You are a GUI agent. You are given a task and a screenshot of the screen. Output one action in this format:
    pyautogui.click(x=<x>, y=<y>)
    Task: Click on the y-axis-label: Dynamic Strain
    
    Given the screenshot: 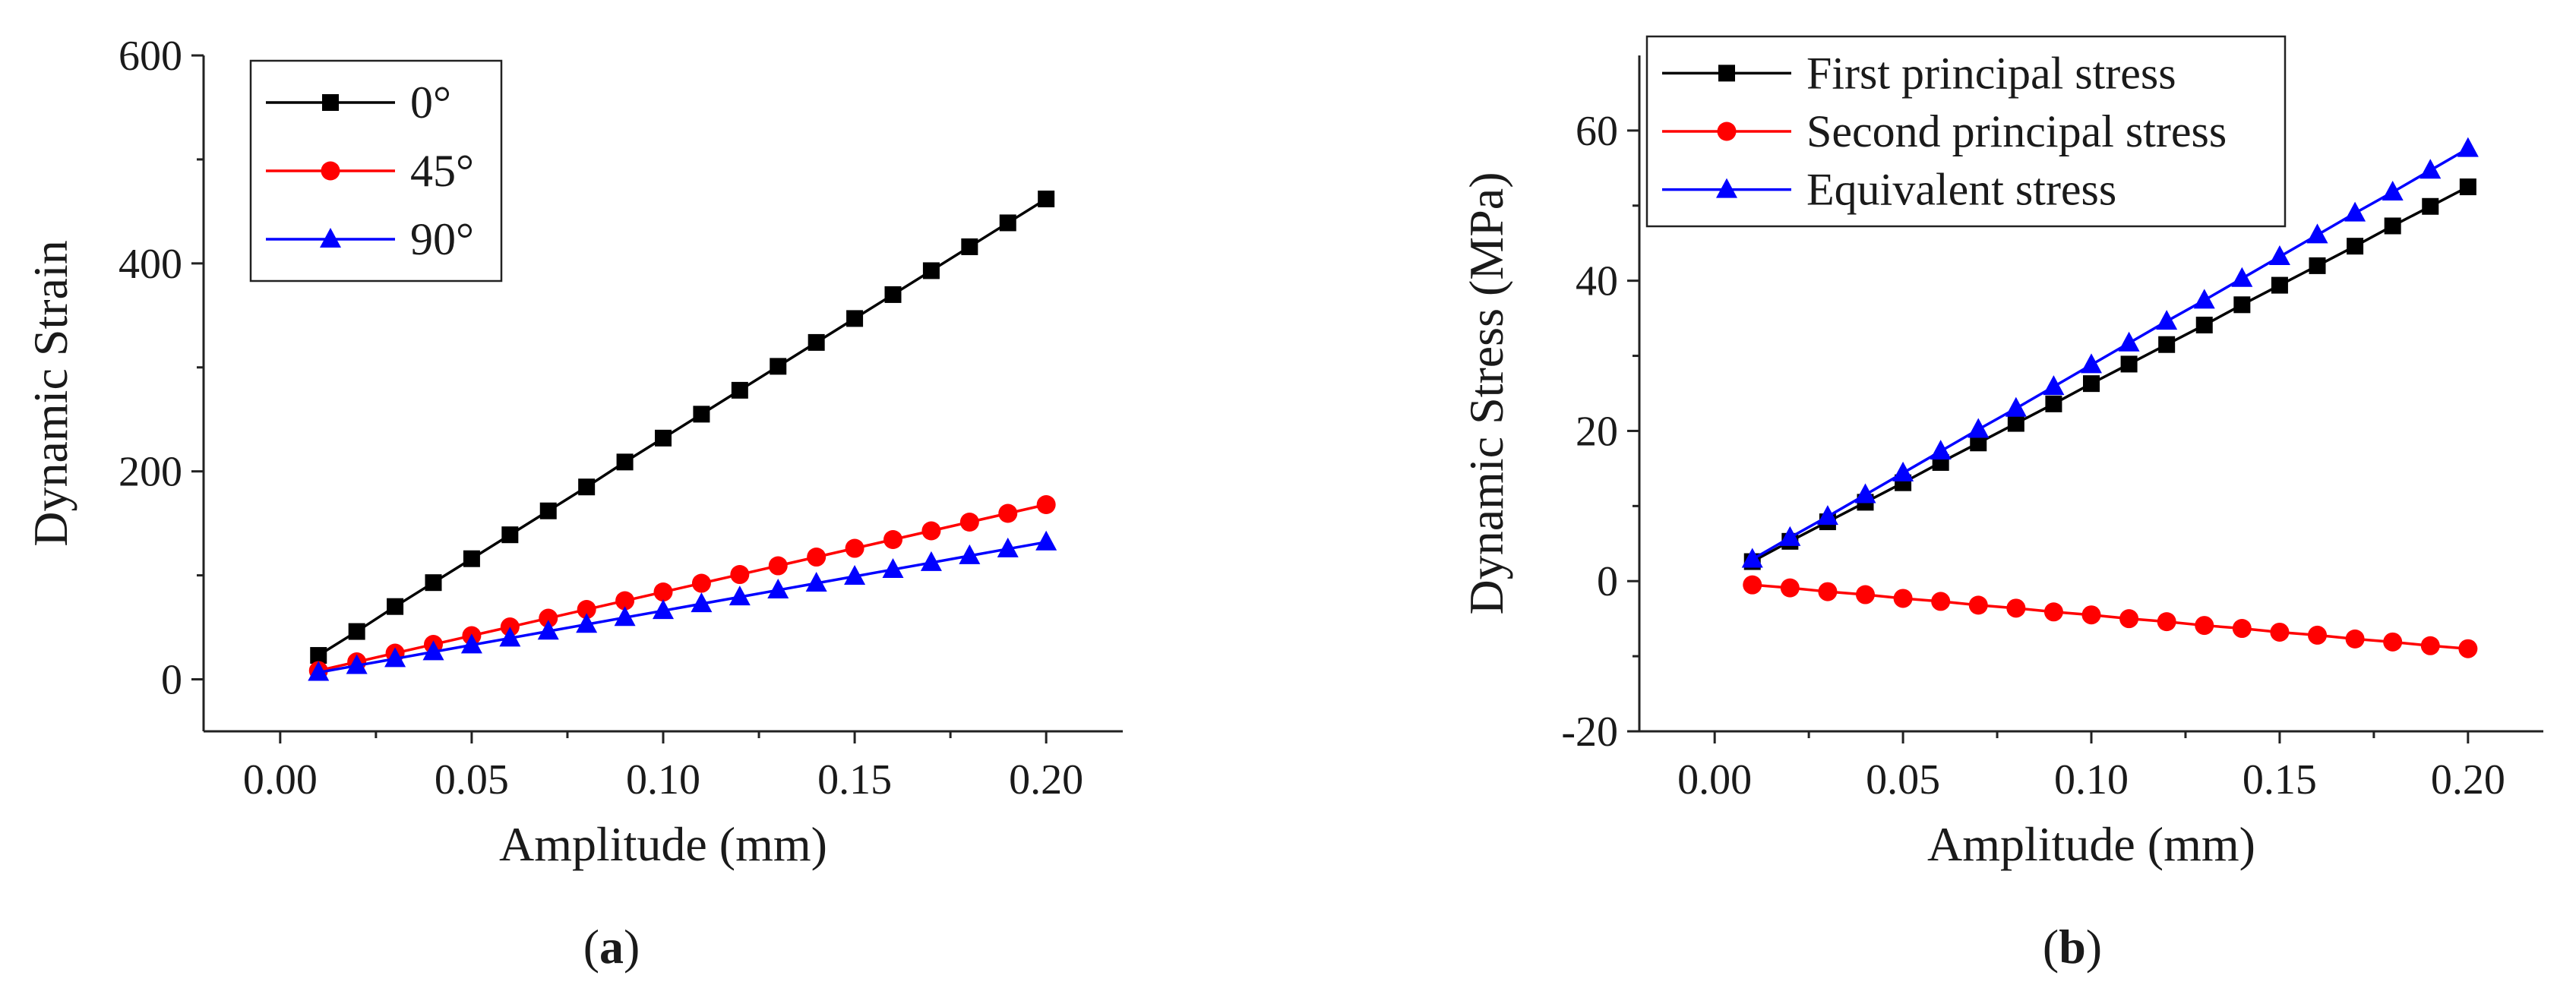 What is the action you would take?
    pyautogui.click(x=50, y=393)
    